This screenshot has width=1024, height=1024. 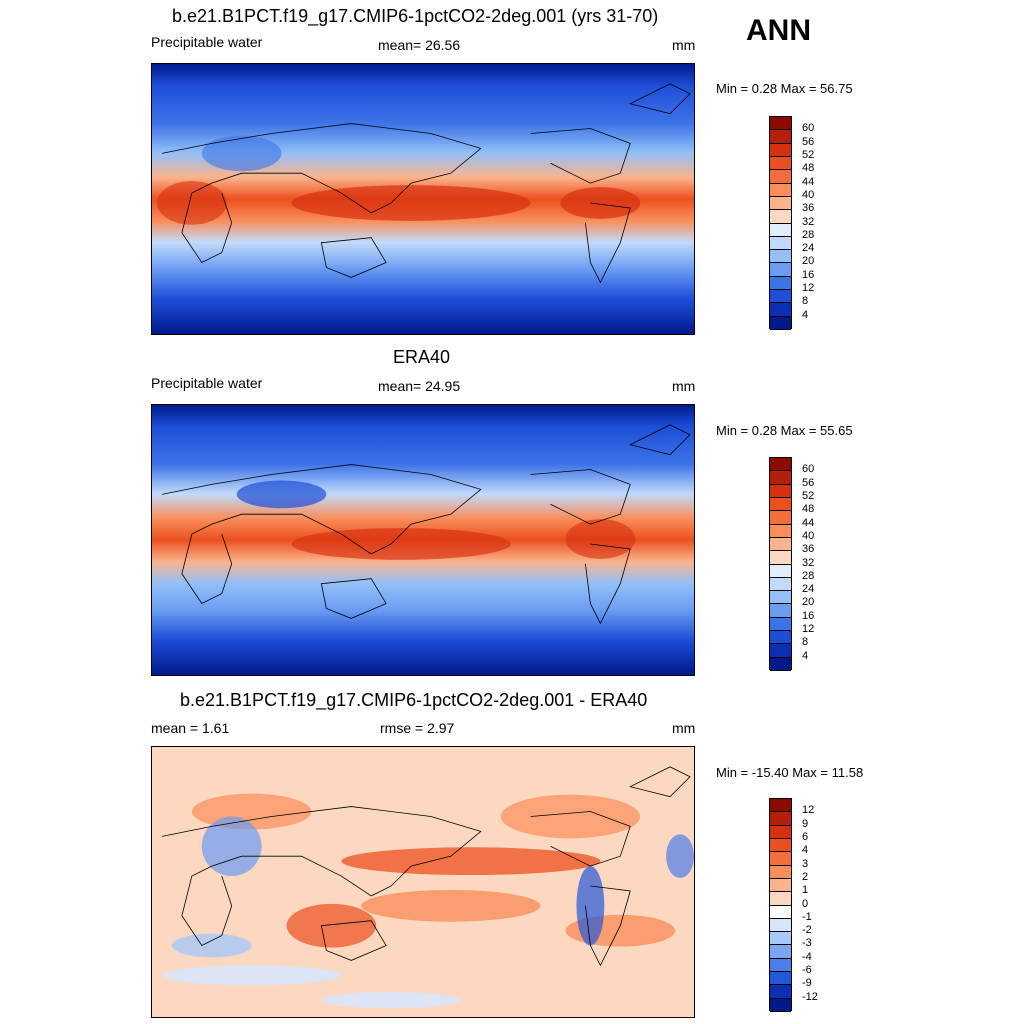 I want to click on panel1-minmax-label: Min = 0.28 Max = 56.75, so click(x=784, y=88).